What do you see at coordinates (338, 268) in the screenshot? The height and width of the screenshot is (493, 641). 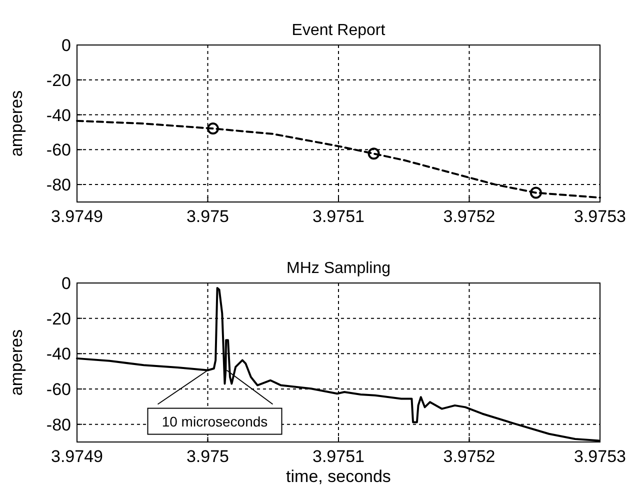 I see `chart-title: MHz Sampling` at bounding box center [338, 268].